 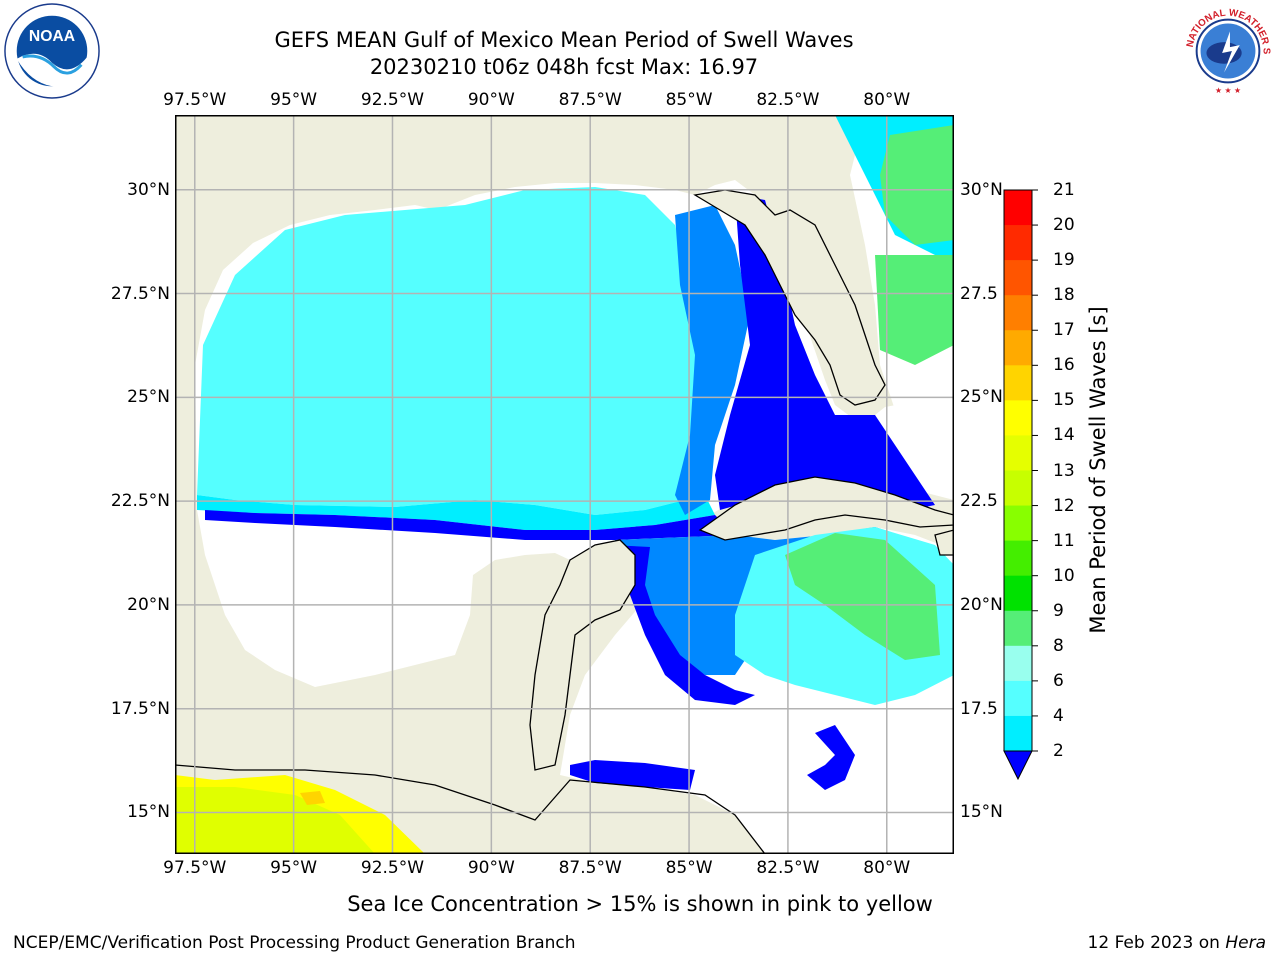 What do you see at coordinates (1064, 260) in the screenshot?
I see `colorbar-label: 19` at bounding box center [1064, 260].